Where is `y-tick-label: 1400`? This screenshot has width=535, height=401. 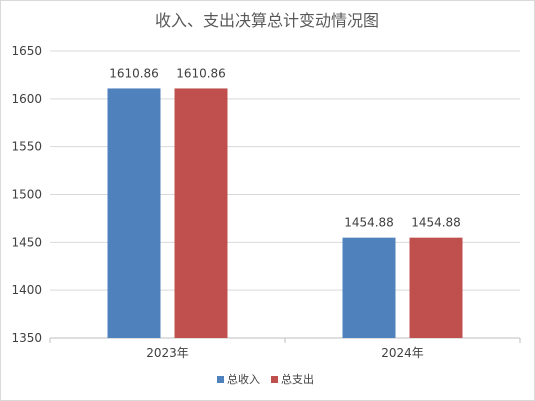
y-tick-label: 1400 is located at coordinates (26, 290).